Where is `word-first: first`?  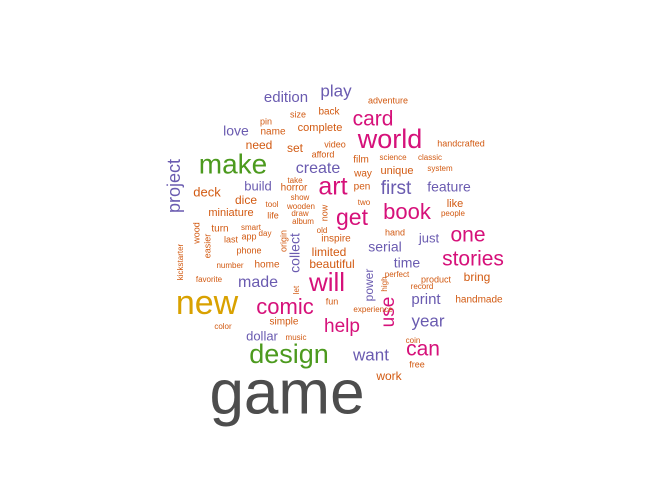 word-first: first is located at coordinates (396, 188).